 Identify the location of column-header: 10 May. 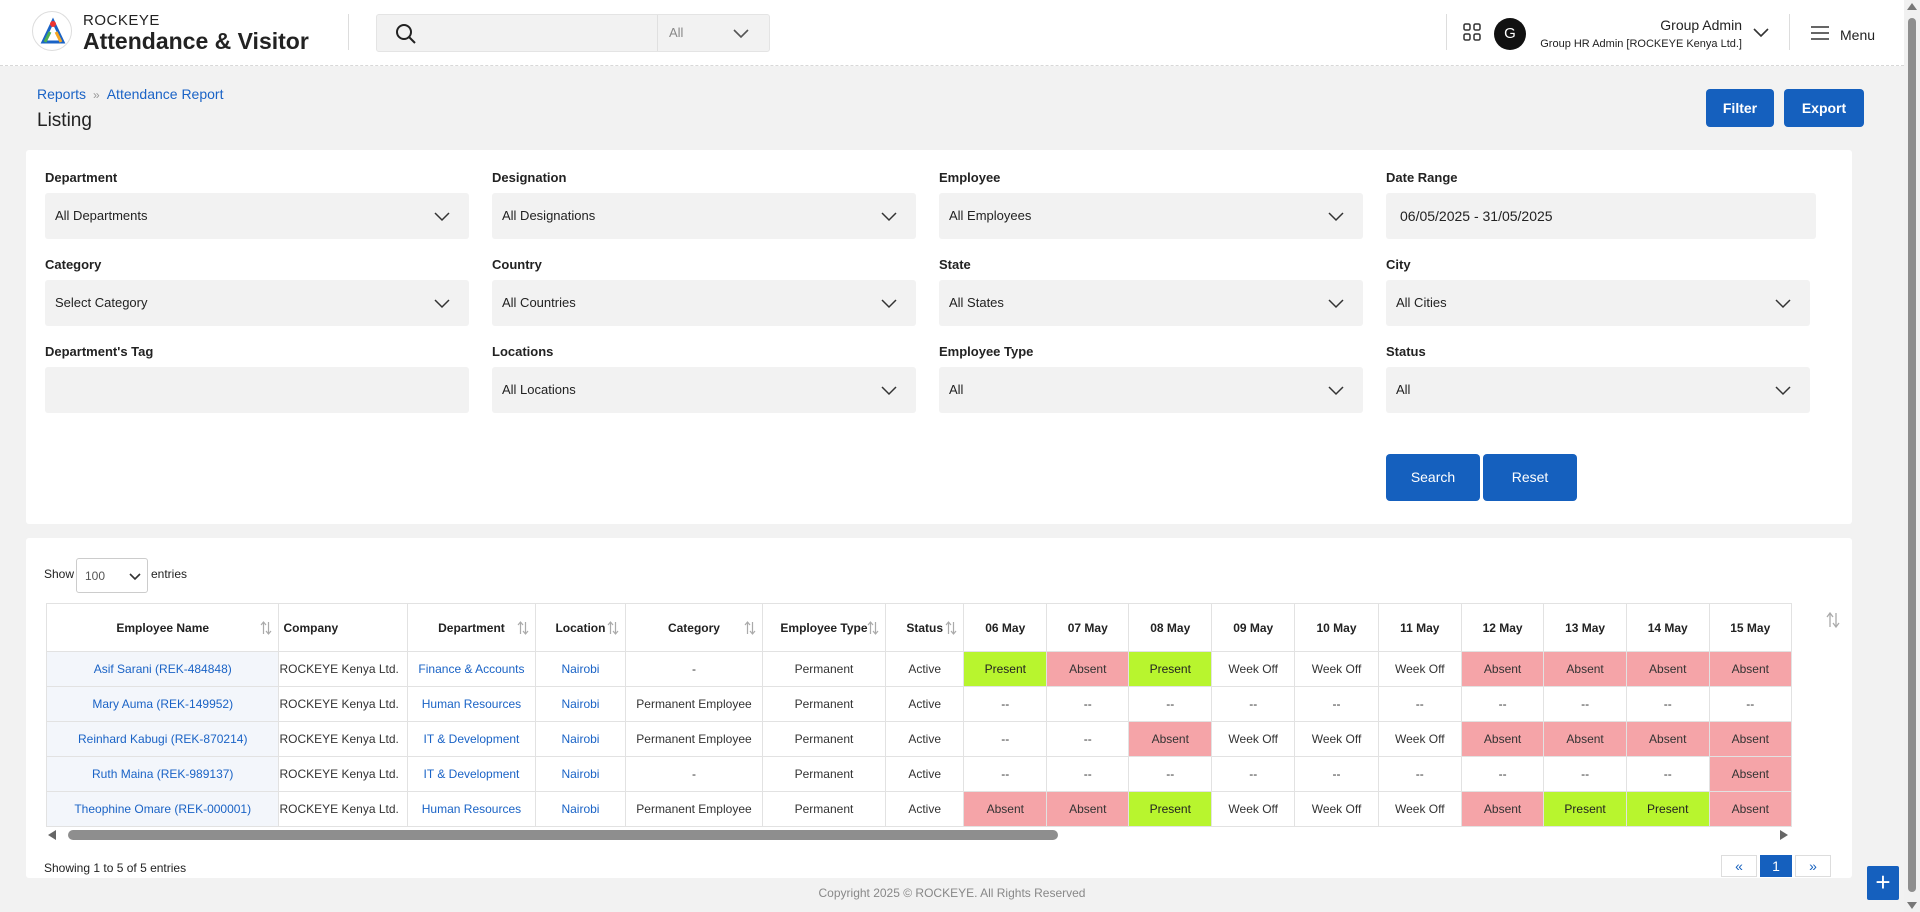
(1336, 627).